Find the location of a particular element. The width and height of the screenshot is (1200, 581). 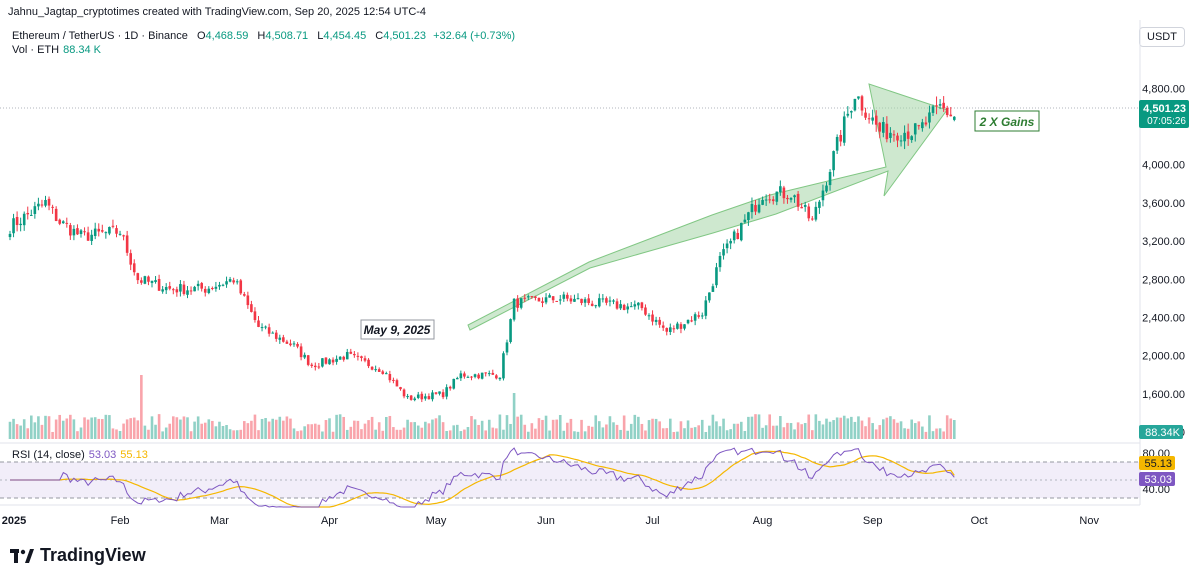

volume-legend: Vol · ETH 88.34 K is located at coordinates (56, 50).